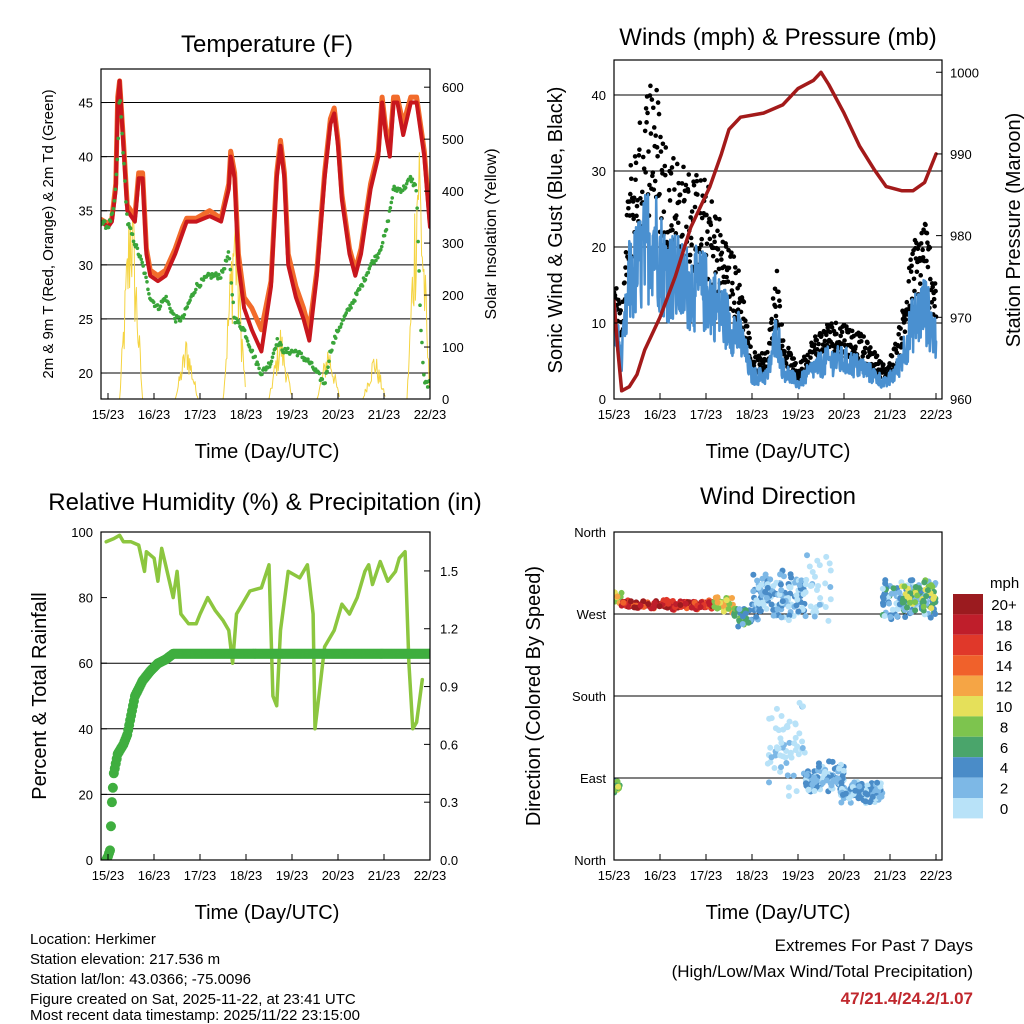  What do you see at coordinates (40, 696) in the screenshot?
I see `rh-ylabel: Percent & Total Rainfall` at bounding box center [40, 696].